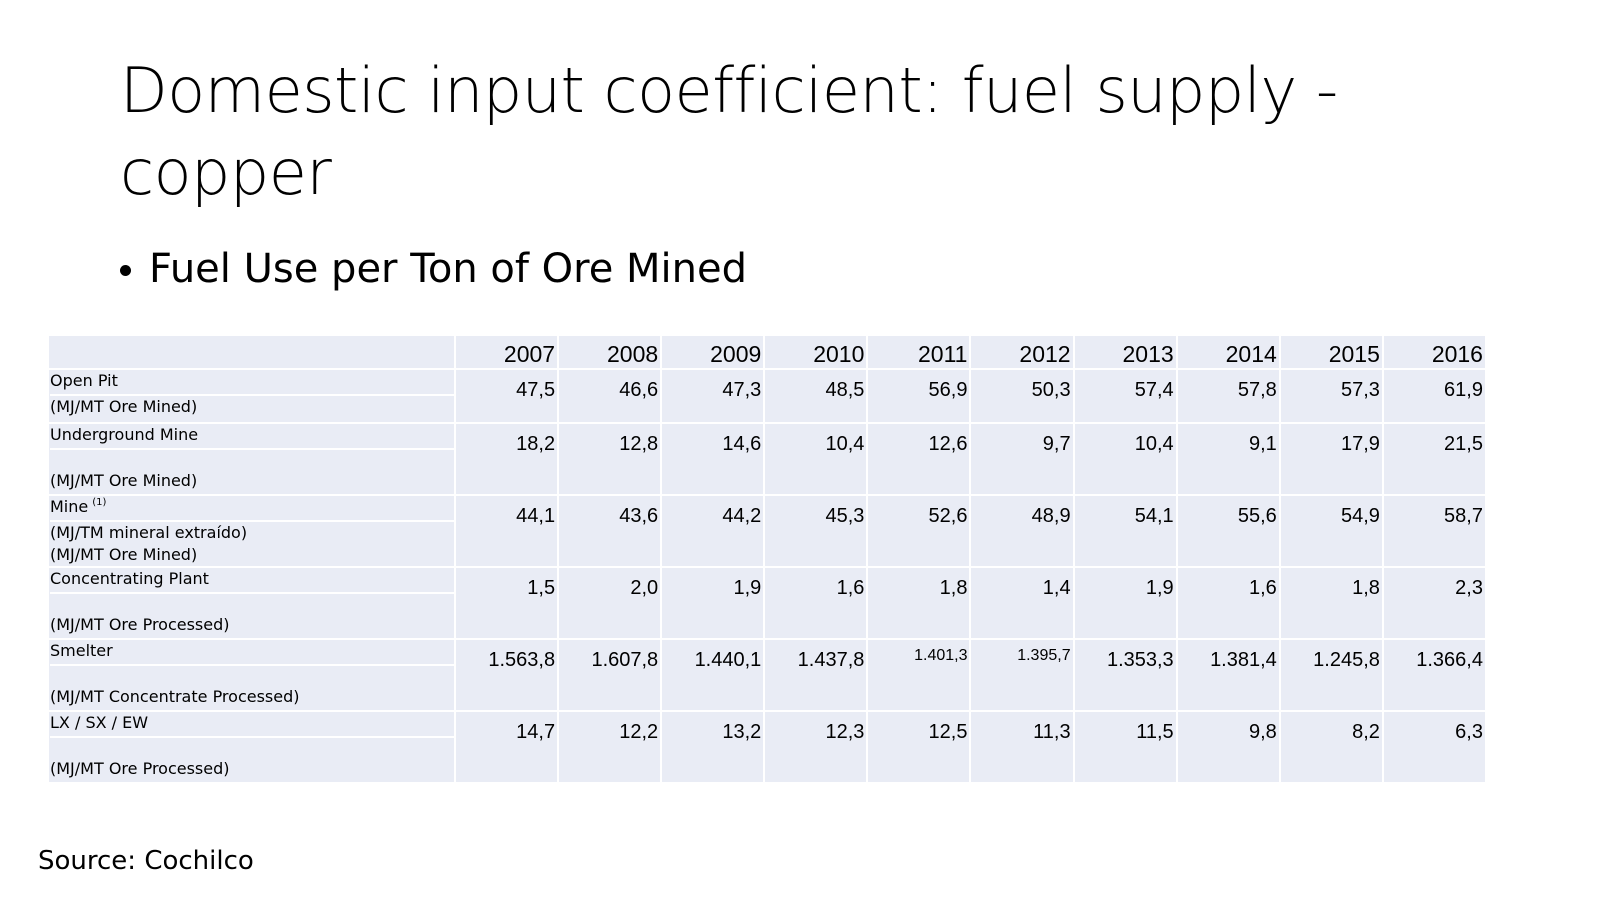 The image size is (1614, 907). What do you see at coordinates (711, 531) in the screenshot?
I see `value-cell: 44,2` at bounding box center [711, 531].